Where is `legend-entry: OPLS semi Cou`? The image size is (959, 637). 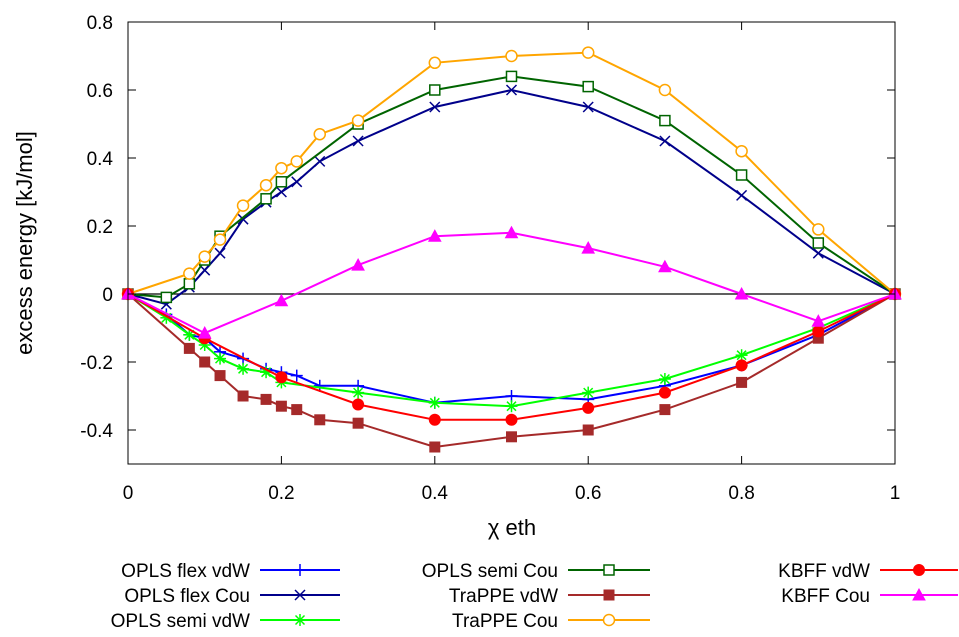
legend-entry: OPLS semi Cou is located at coordinates (536, 571).